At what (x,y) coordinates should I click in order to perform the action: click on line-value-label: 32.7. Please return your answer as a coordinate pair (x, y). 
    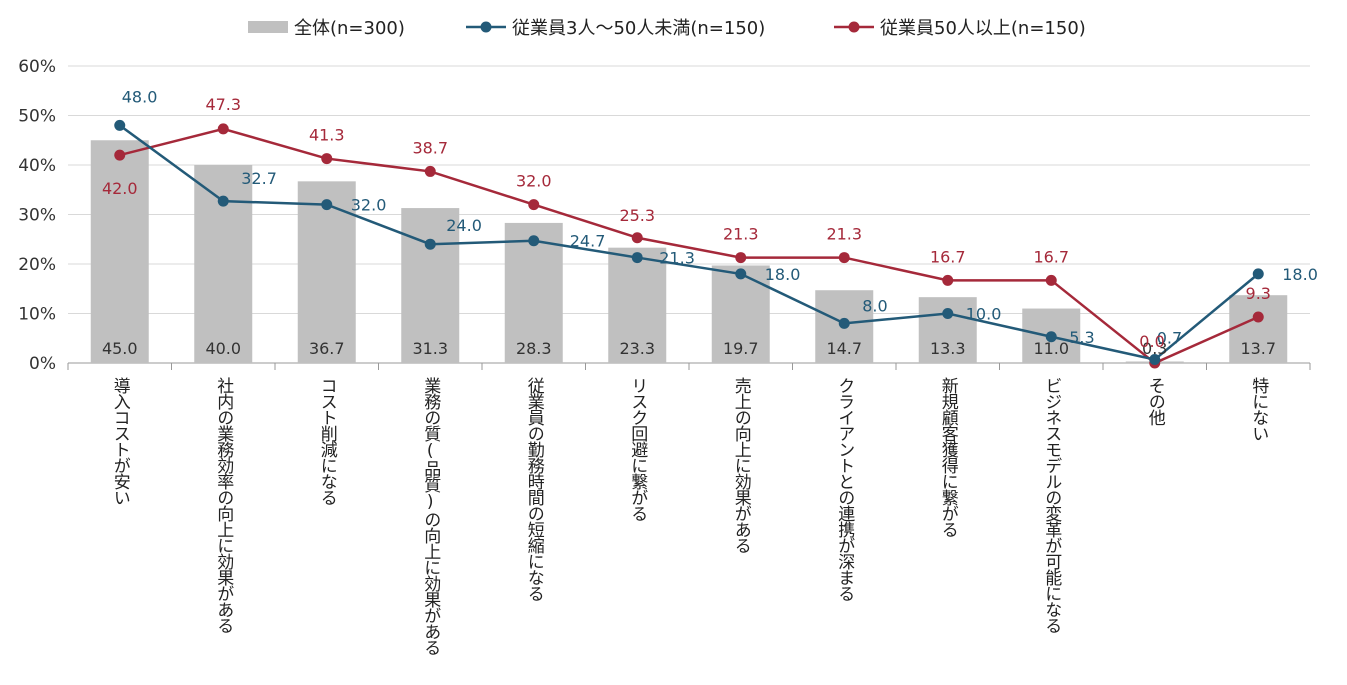
    Looking at the image, I should click on (259, 178).